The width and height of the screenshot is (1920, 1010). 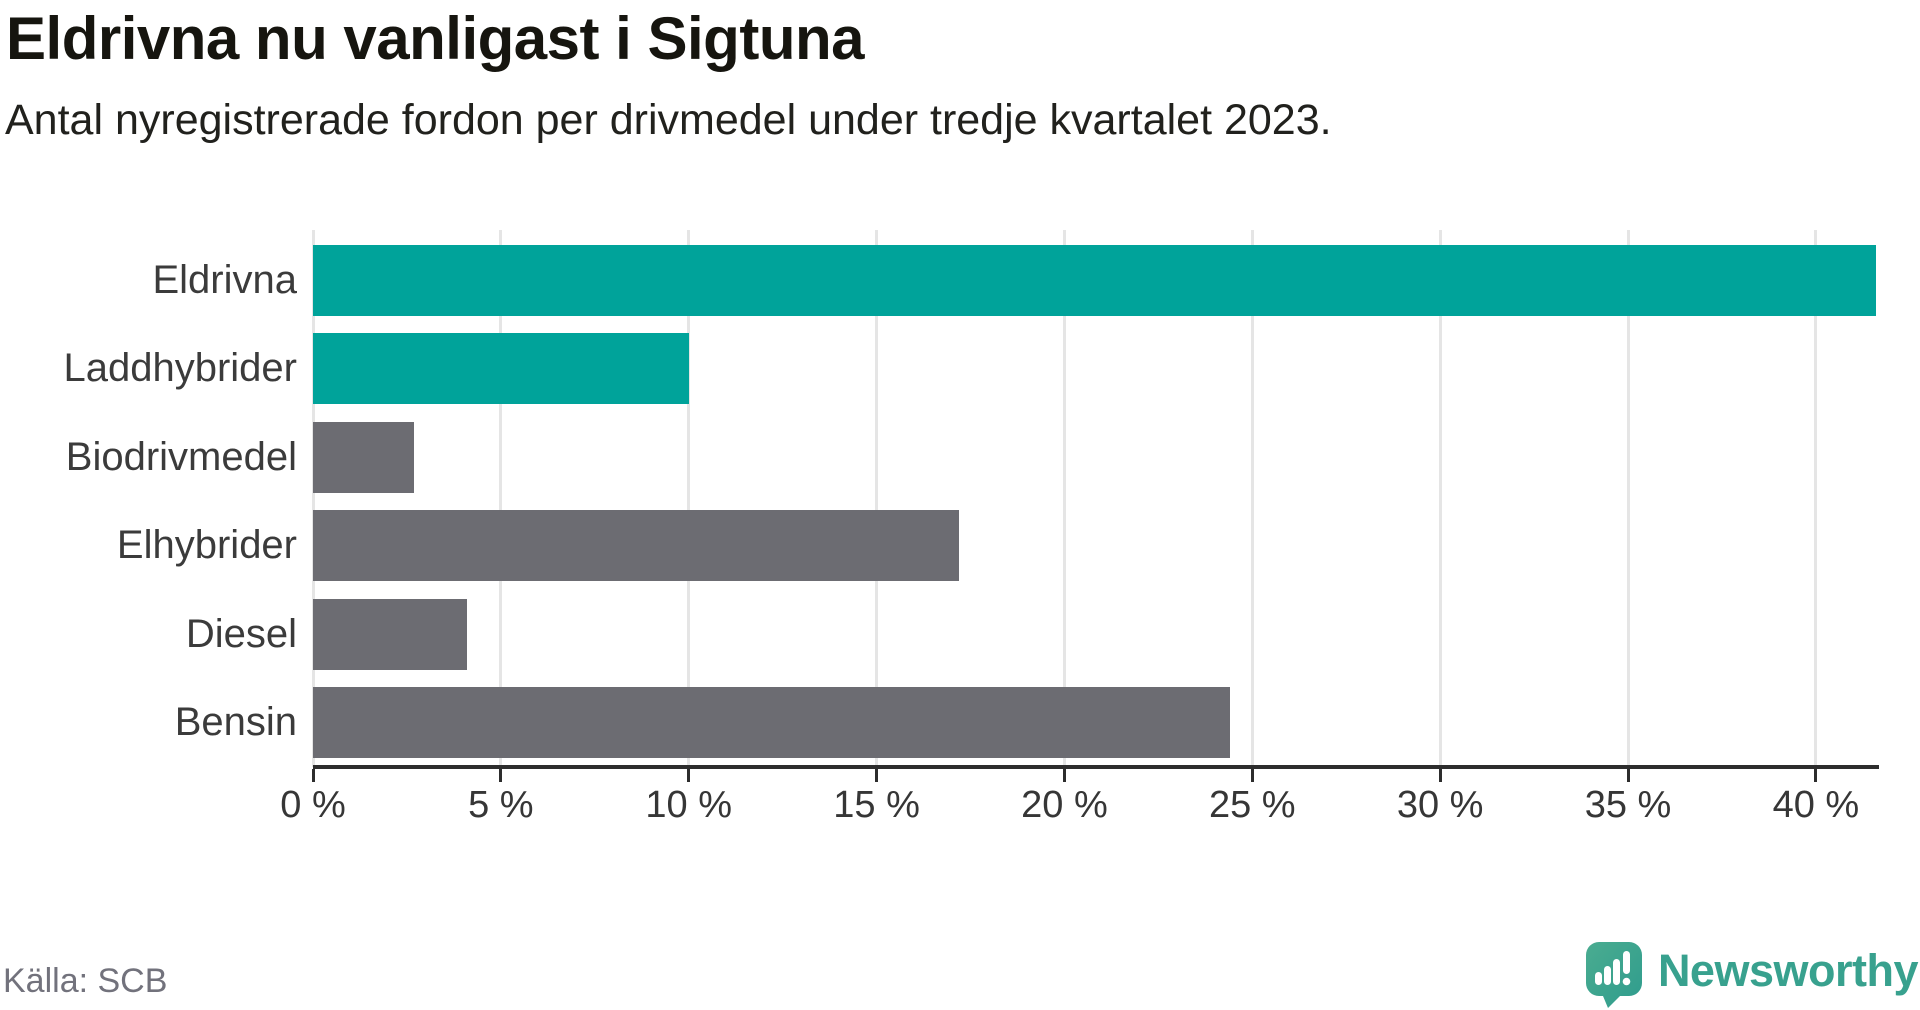 I want to click on category-label: Bensin, so click(x=235, y=722).